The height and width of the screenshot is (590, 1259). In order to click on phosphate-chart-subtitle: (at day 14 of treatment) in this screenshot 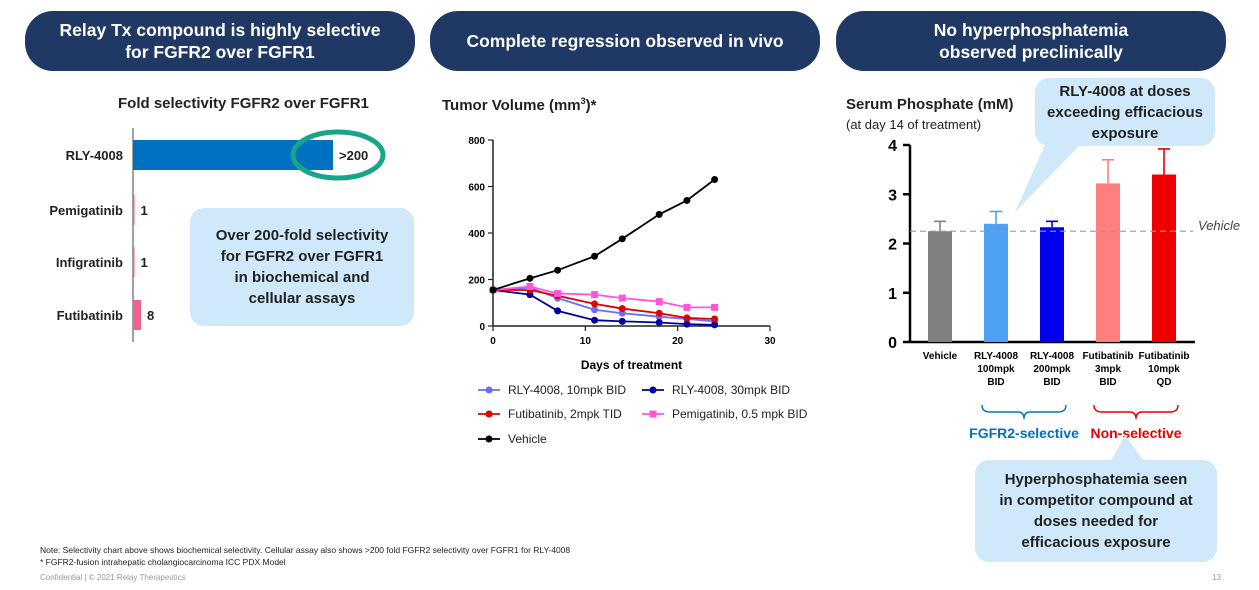, I will do `click(914, 124)`.